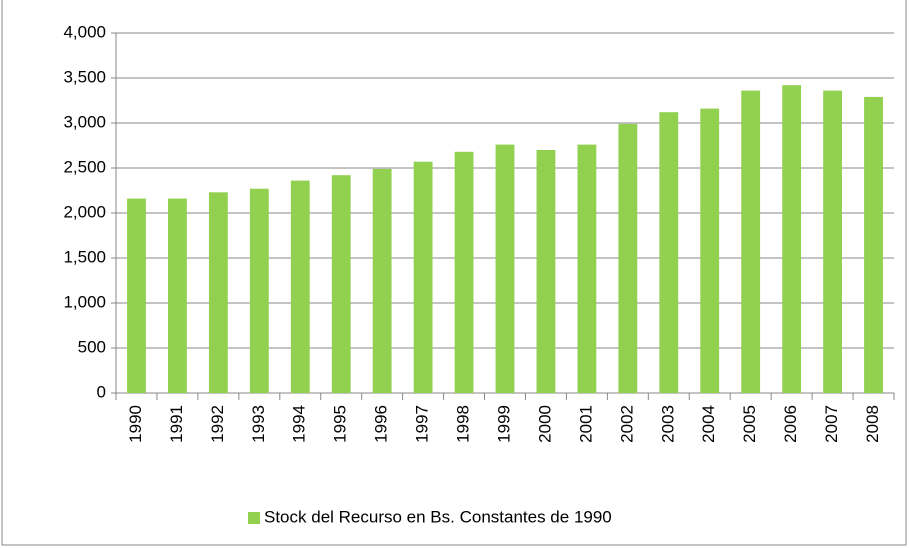 Image resolution: width=909 pixels, height=548 pixels. I want to click on y-tick-label: 500, so click(92, 346).